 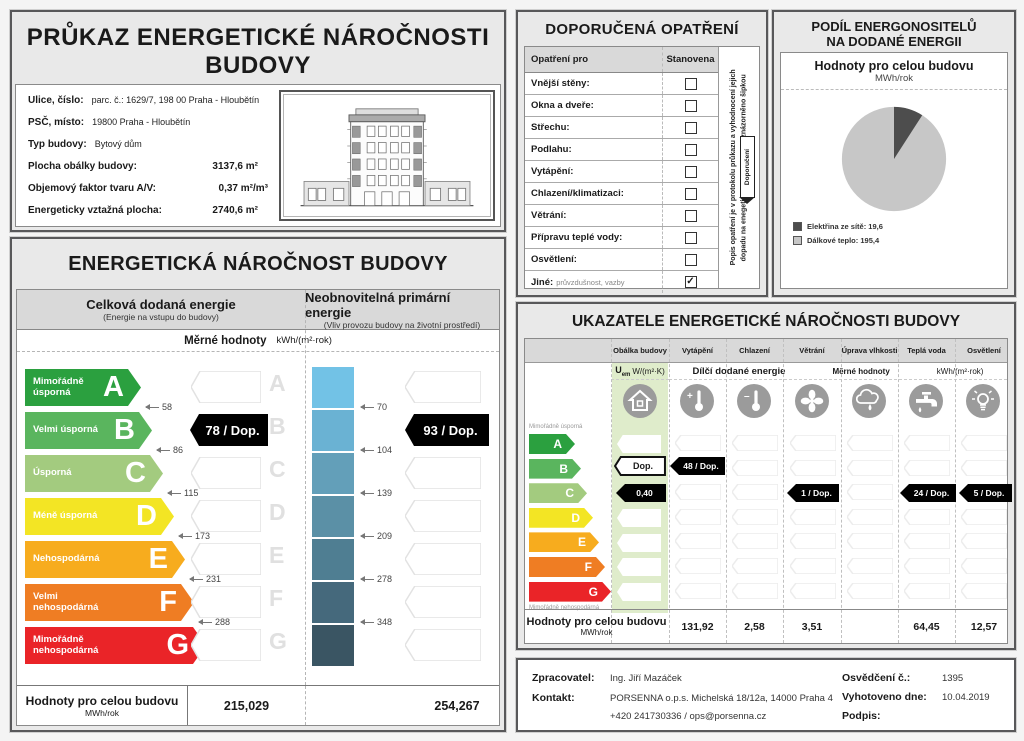 I want to click on checkbox-walls, so click(x=690, y=83).